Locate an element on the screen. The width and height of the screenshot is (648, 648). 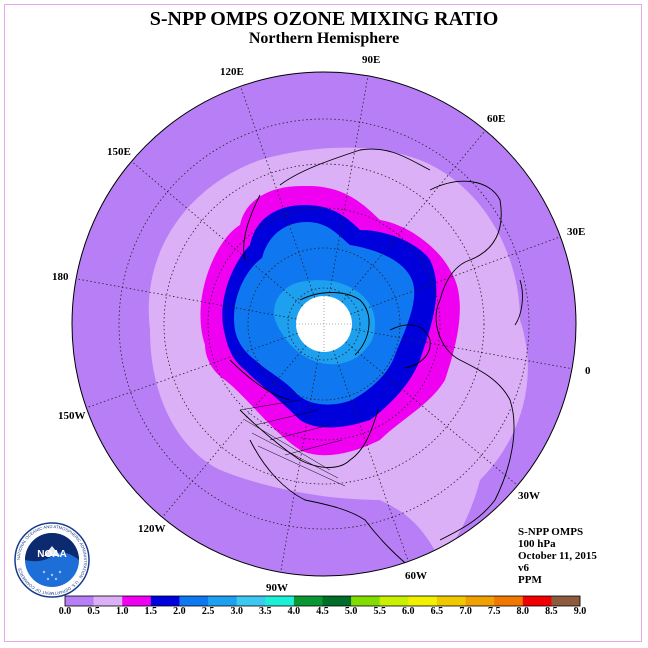
colorbar-tick-label-12: 6.0 is located at coordinates (408, 611).